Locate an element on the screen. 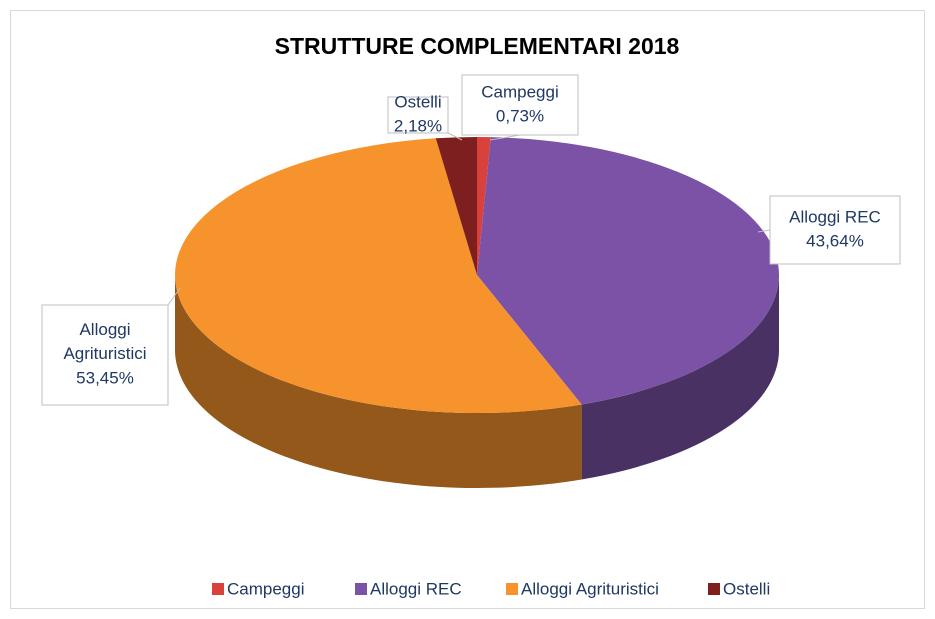 Image resolution: width=935 pixels, height=619 pixels. data-label-name: Ostelli is located at coordinates (417, 101).